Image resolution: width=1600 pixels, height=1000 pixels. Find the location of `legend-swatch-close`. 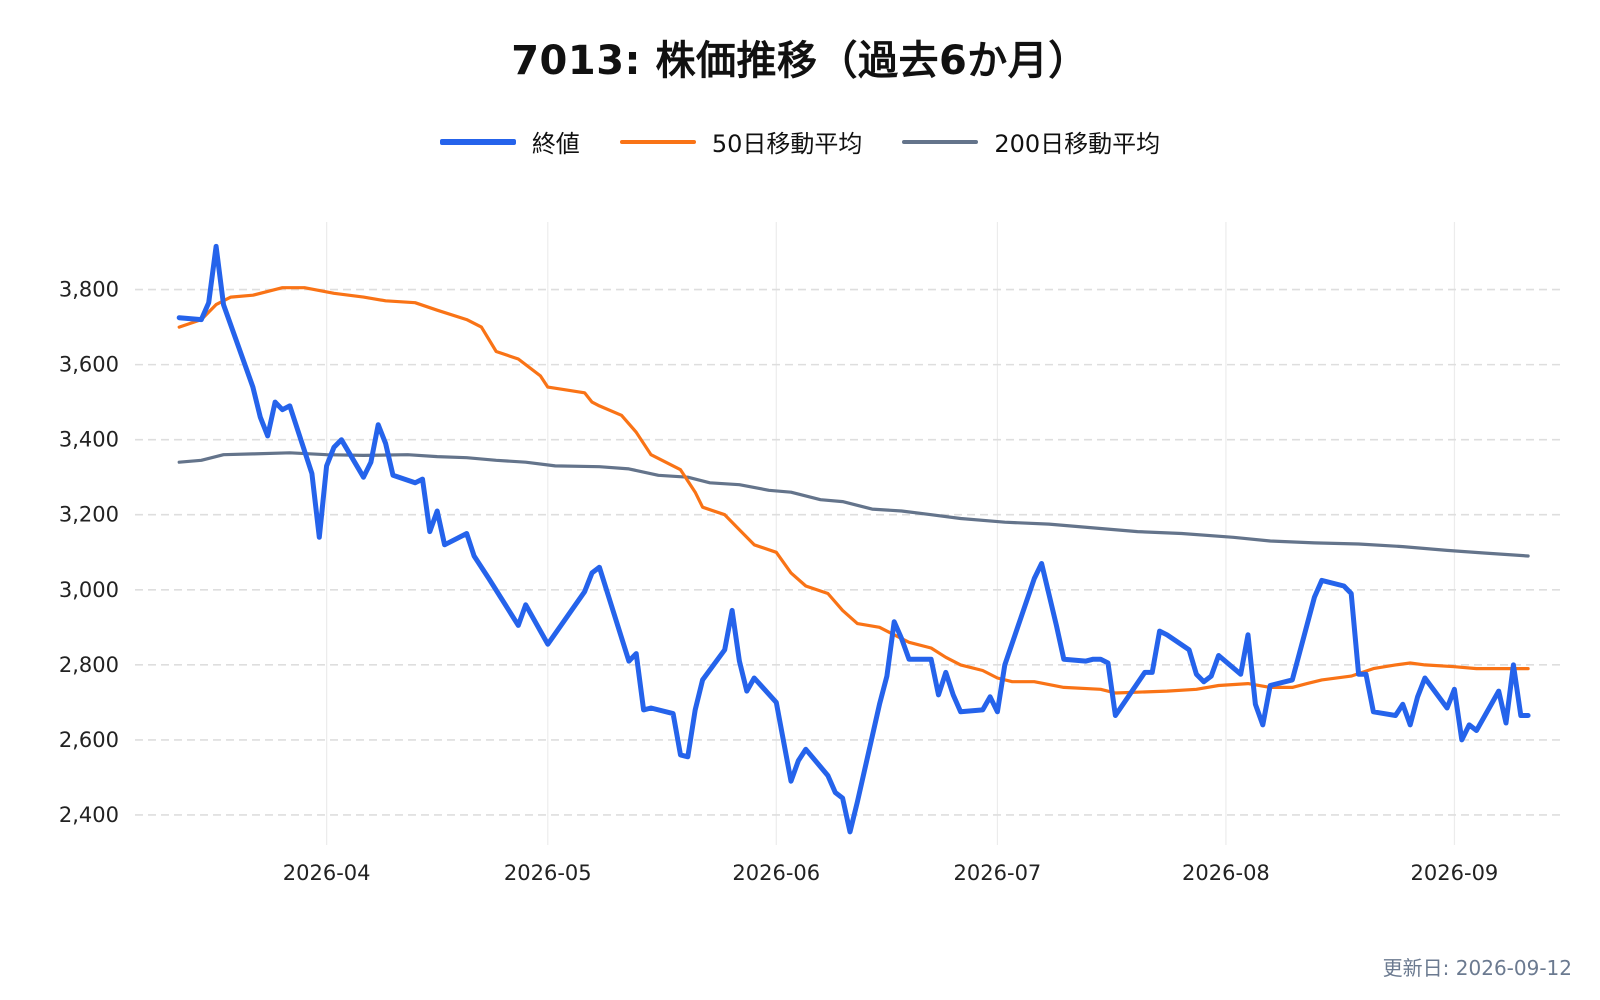

legend-swatch-close is located at coordinates (477, 141).